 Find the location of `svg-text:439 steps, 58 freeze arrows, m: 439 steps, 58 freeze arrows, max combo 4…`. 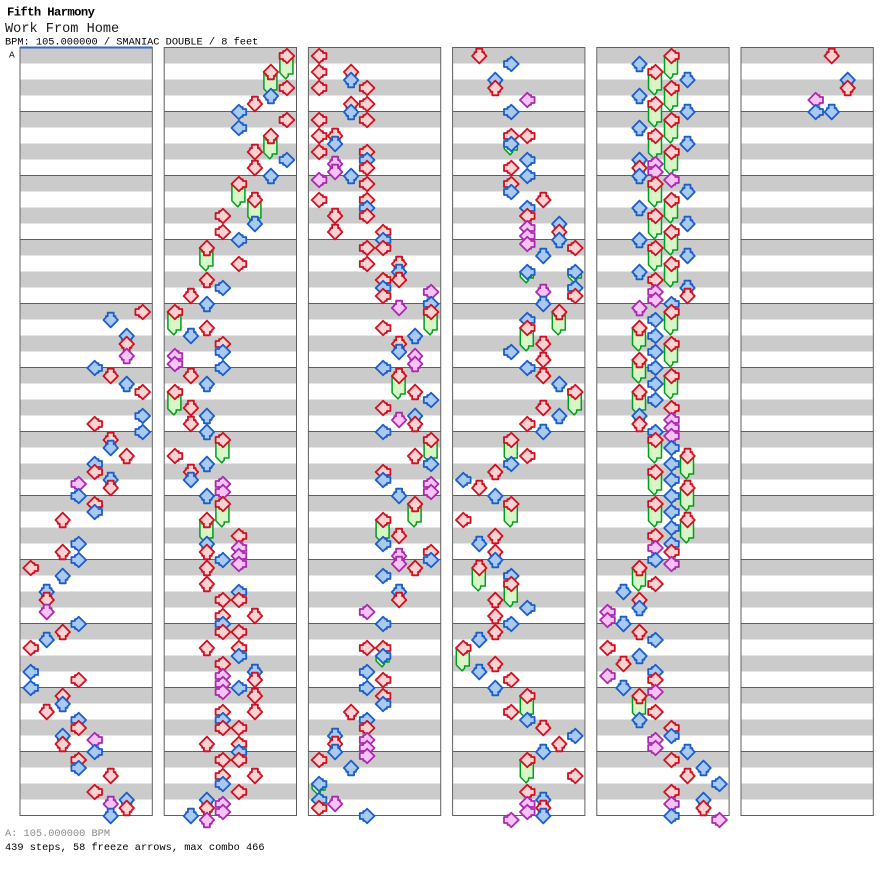

svg-text:439 steps, 58 freeze arrows, m: 439 steps, 58 freeze arrows, max combo 4… is located at coordinates (135, 848).